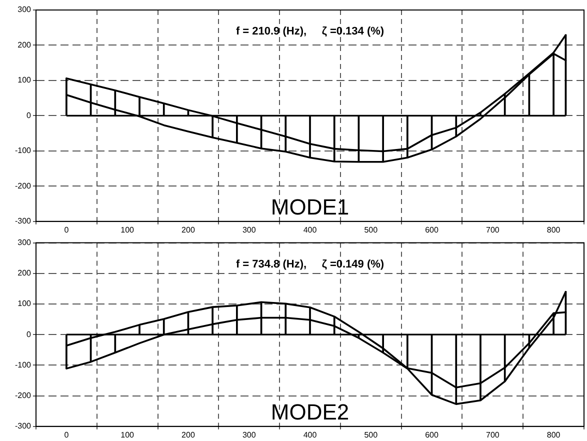 This screenshot has height=441, width=587. Describe the element at coordinates (310, 207) in the screenshot. I see `annotation: MODE1` at that location.